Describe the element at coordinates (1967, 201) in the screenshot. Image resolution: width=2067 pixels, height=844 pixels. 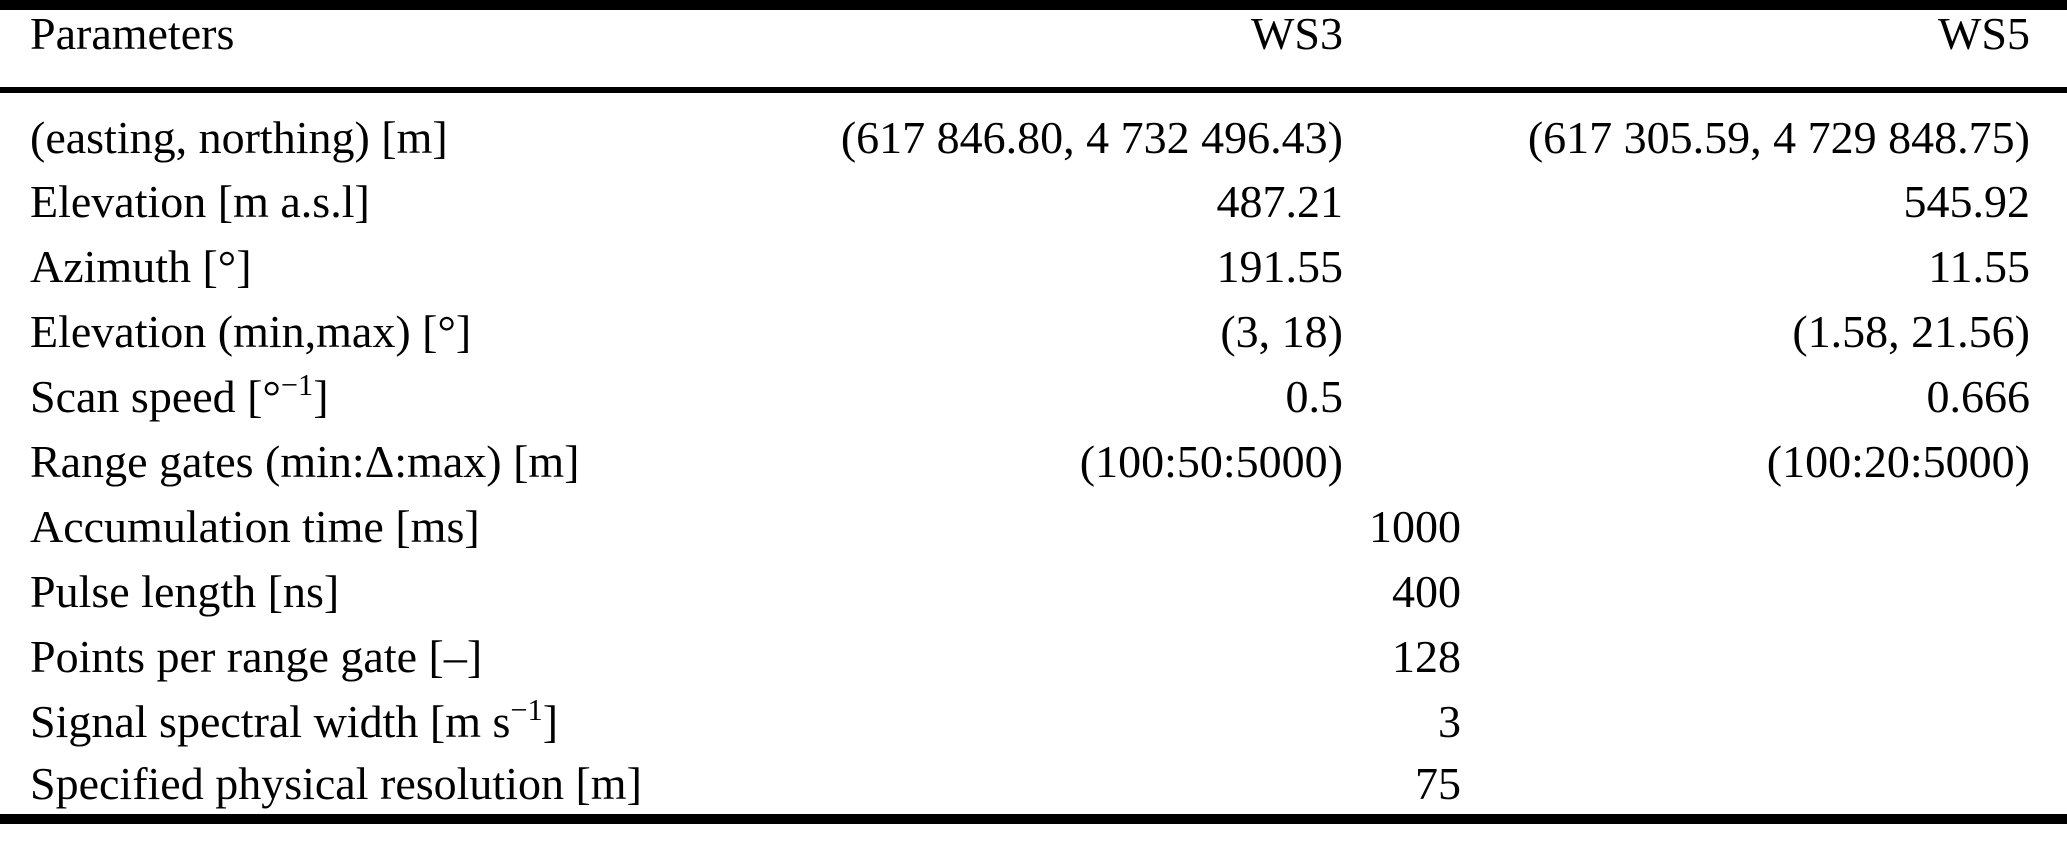
I see `ws5-value-cell: 545.92` at that location.